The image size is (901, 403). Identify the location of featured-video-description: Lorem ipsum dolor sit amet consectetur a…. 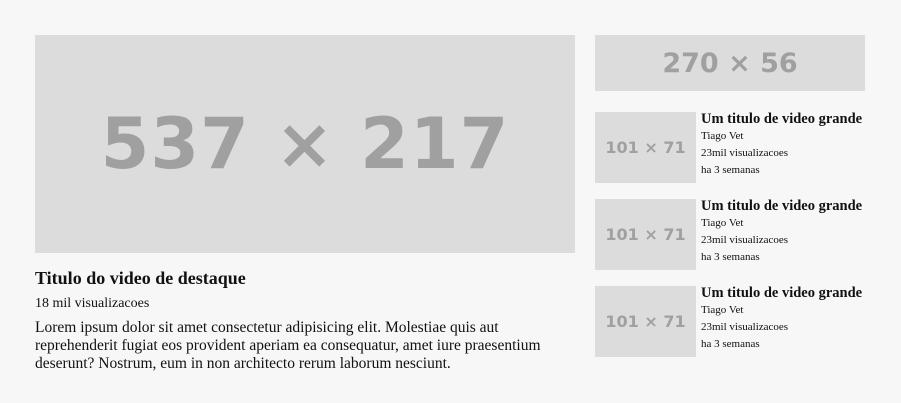
(288, 345).